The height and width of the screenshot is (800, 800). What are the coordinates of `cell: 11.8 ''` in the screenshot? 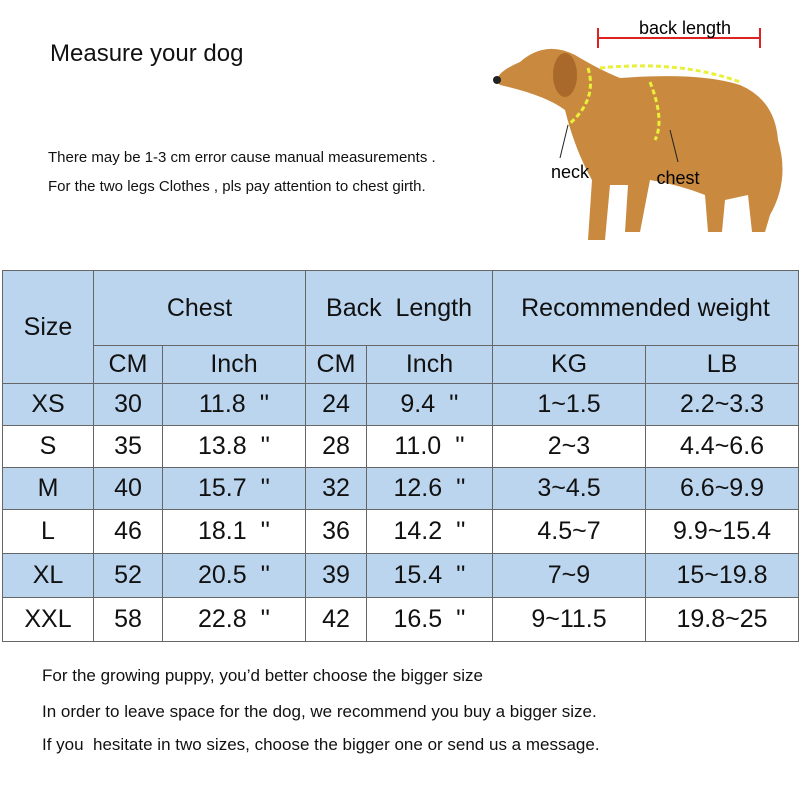 It's located at (234, 404).